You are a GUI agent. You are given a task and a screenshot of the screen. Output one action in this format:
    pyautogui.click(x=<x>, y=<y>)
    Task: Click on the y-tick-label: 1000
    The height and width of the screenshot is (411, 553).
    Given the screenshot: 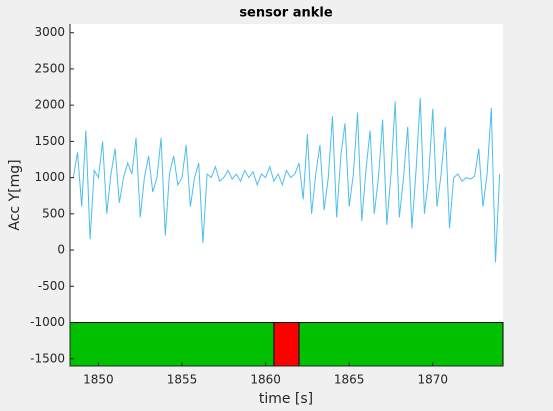 What is the action you would take?
    pyautogui.click(x=49, y=177)
    